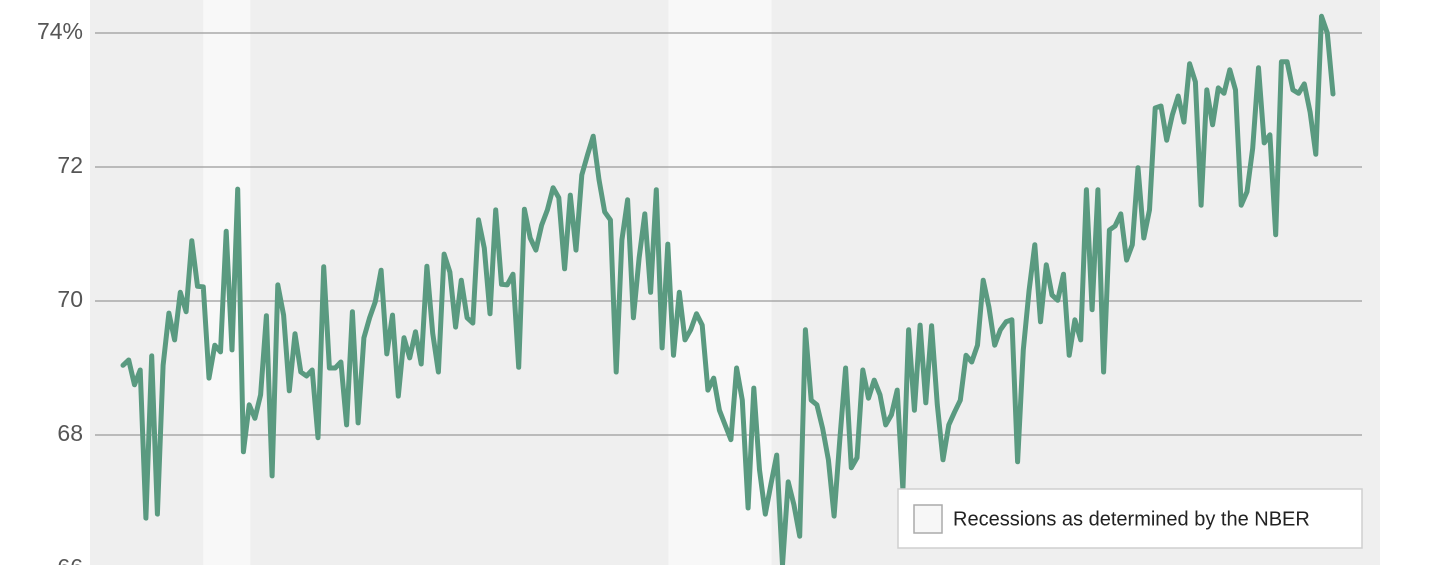  Describe the element at coordinates (60, 31) in the screenshot. I see `y-tick-label: 74%` at that location.